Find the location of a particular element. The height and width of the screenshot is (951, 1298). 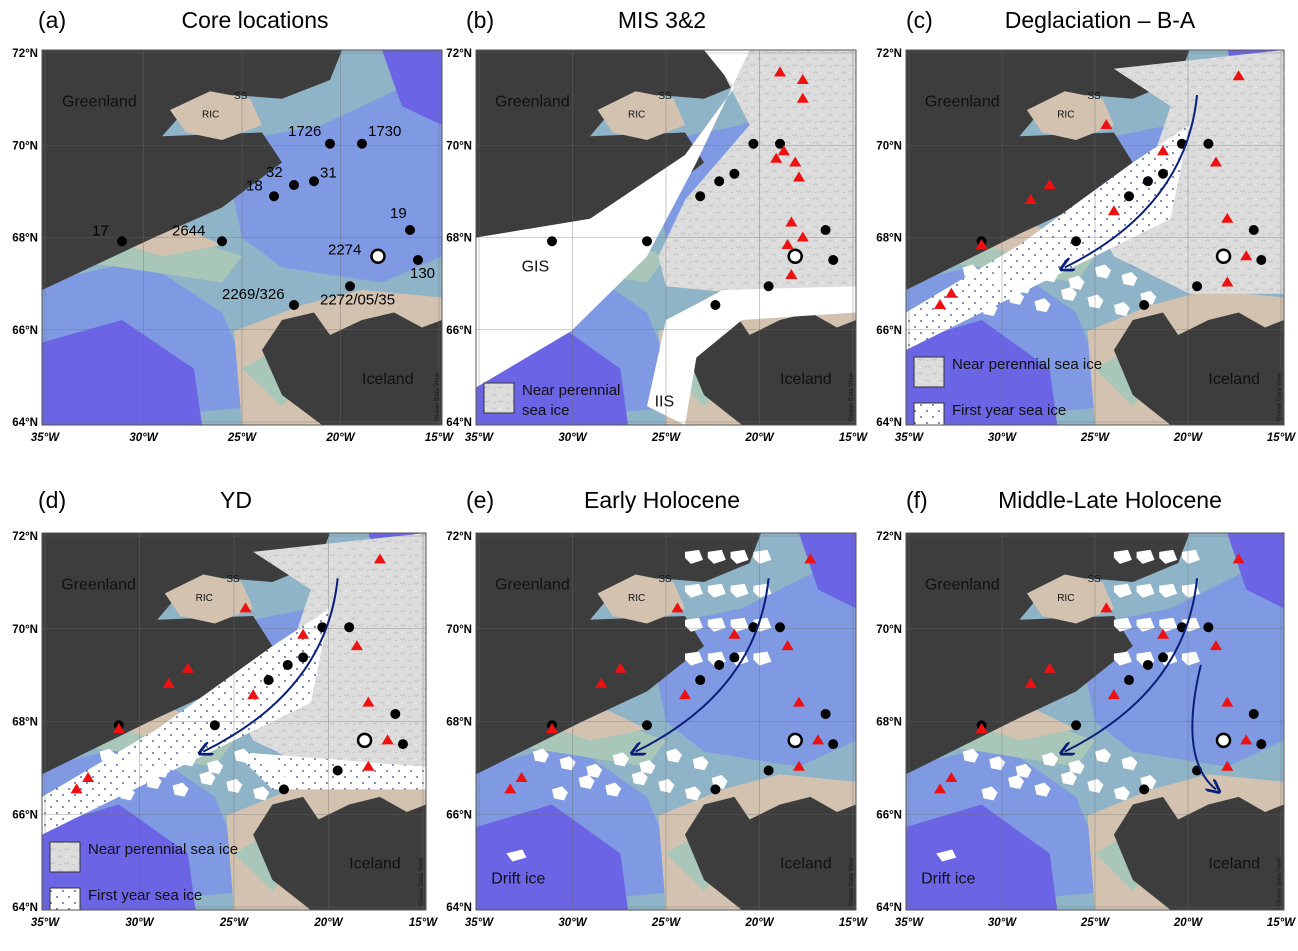

panel-title: MIS 3&2 is located at coordinates (662, 20).